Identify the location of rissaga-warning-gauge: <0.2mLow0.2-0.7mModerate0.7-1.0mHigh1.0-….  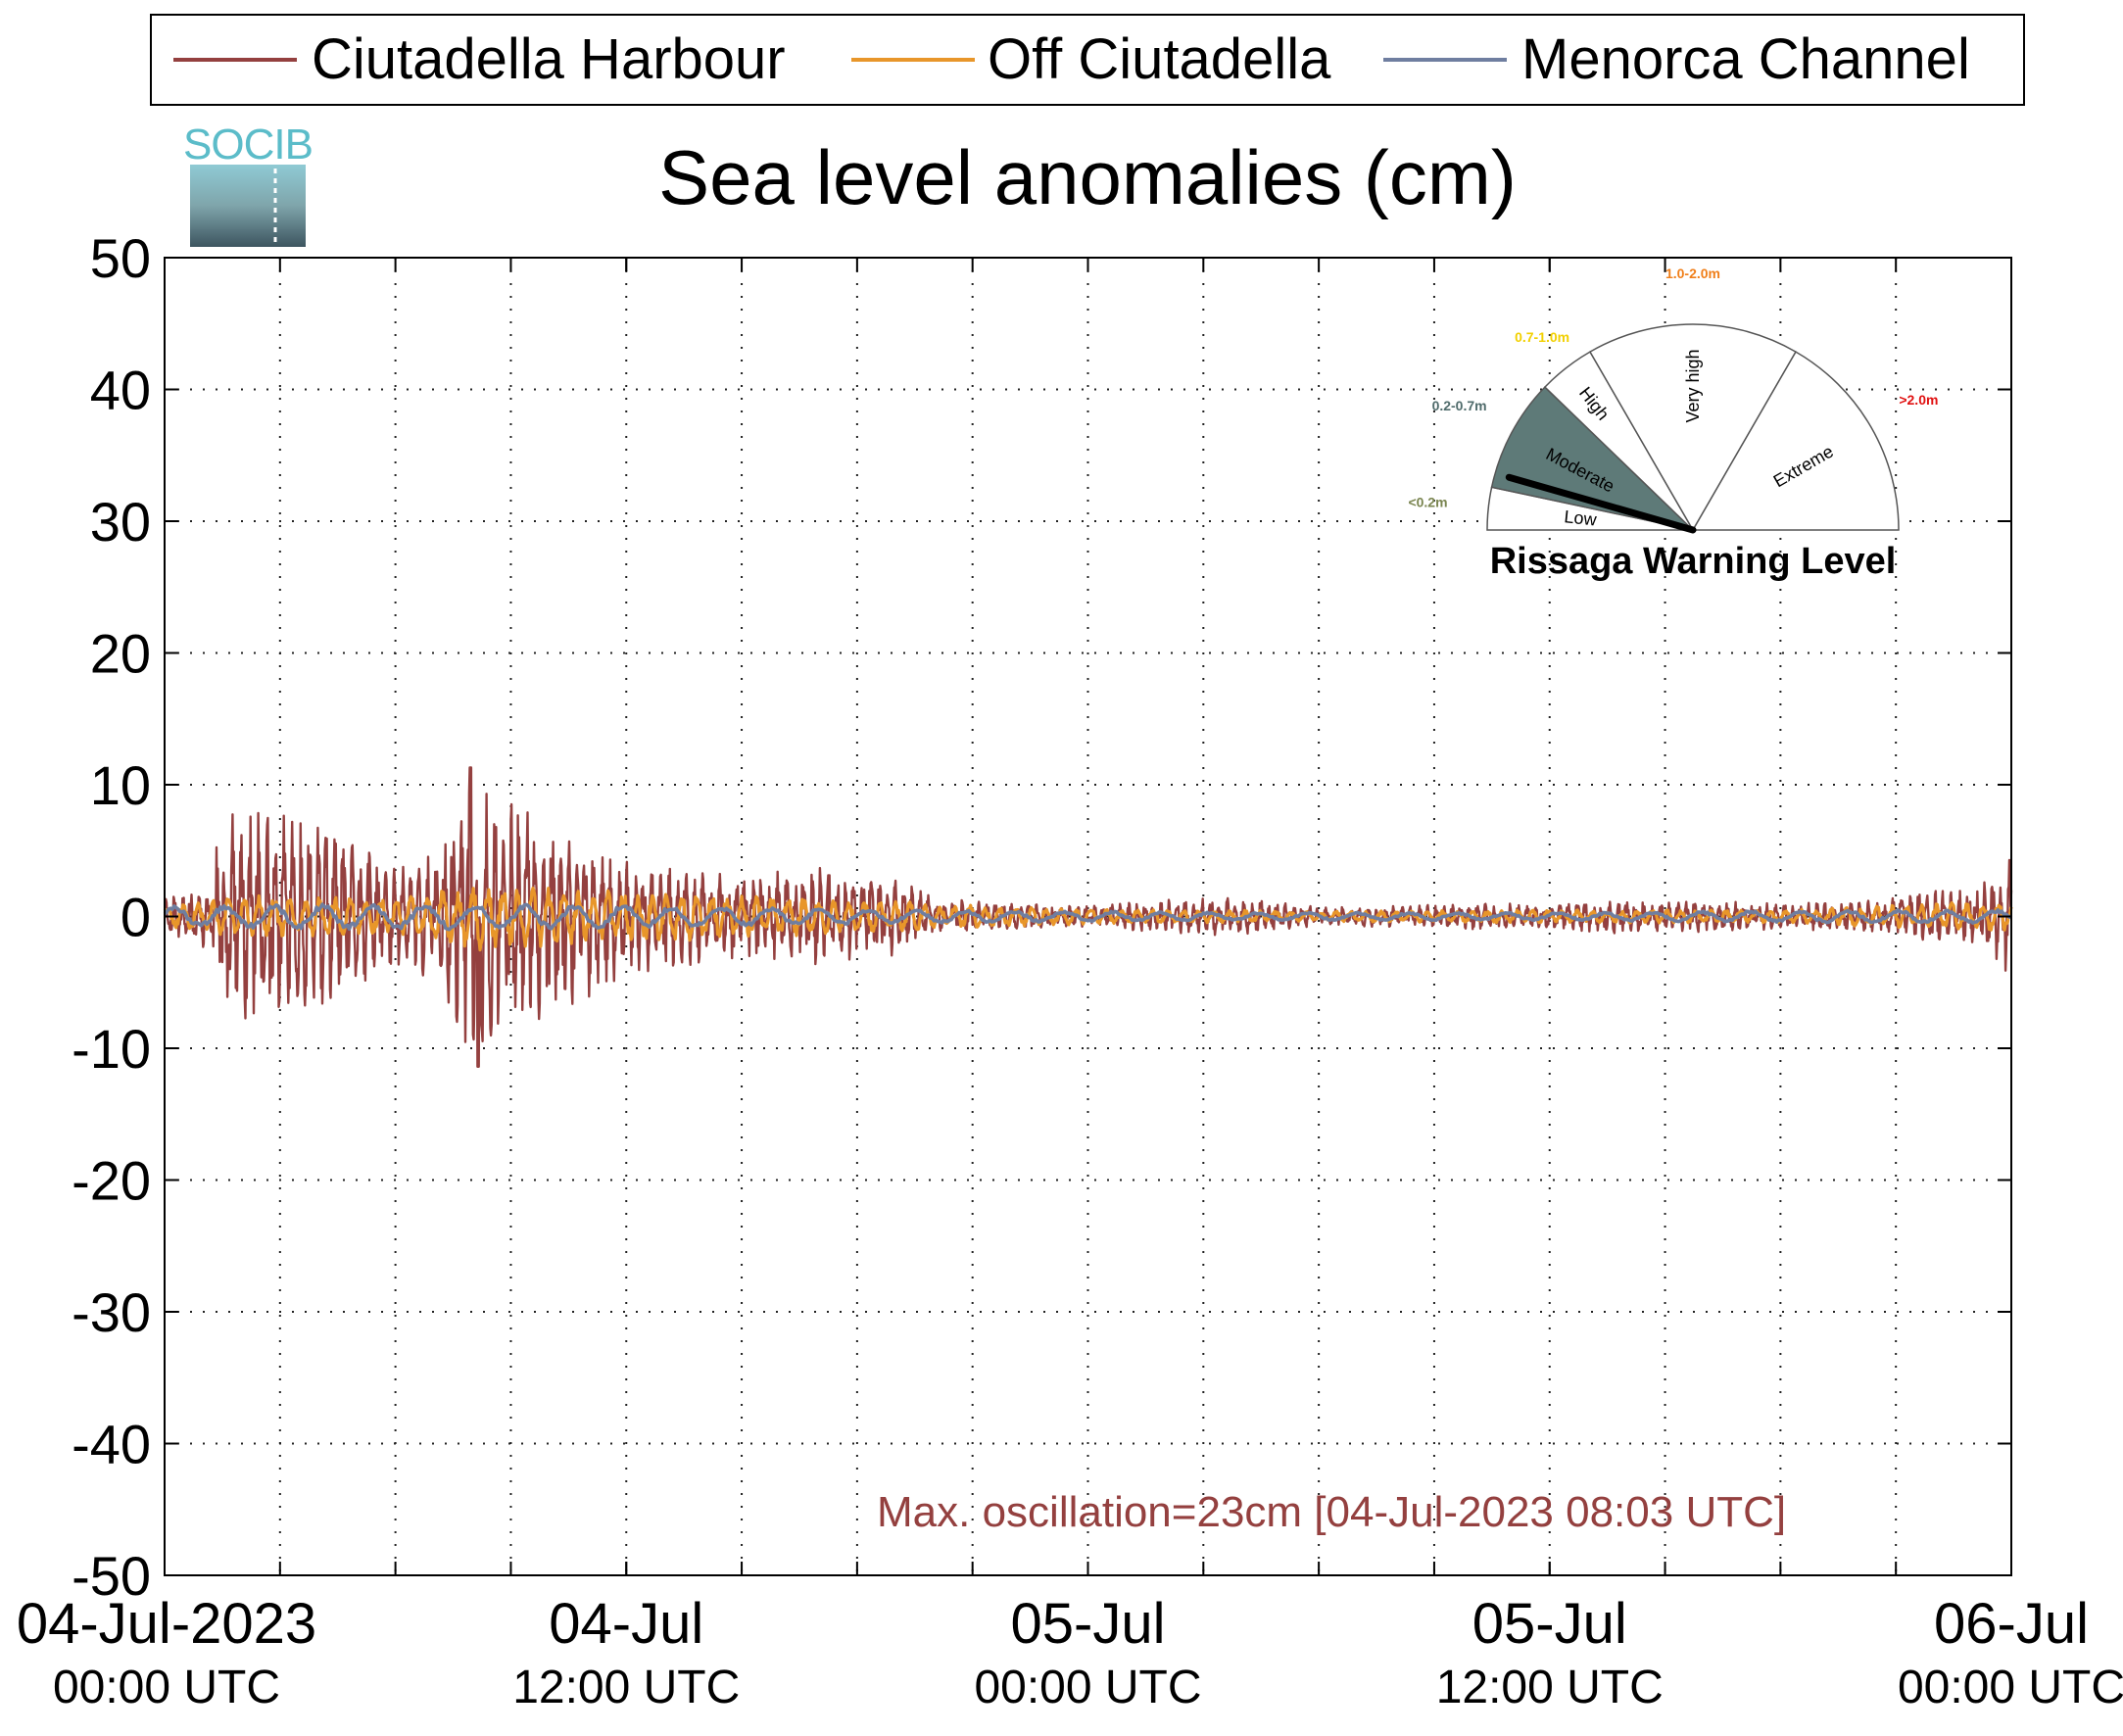
(1673, 423).